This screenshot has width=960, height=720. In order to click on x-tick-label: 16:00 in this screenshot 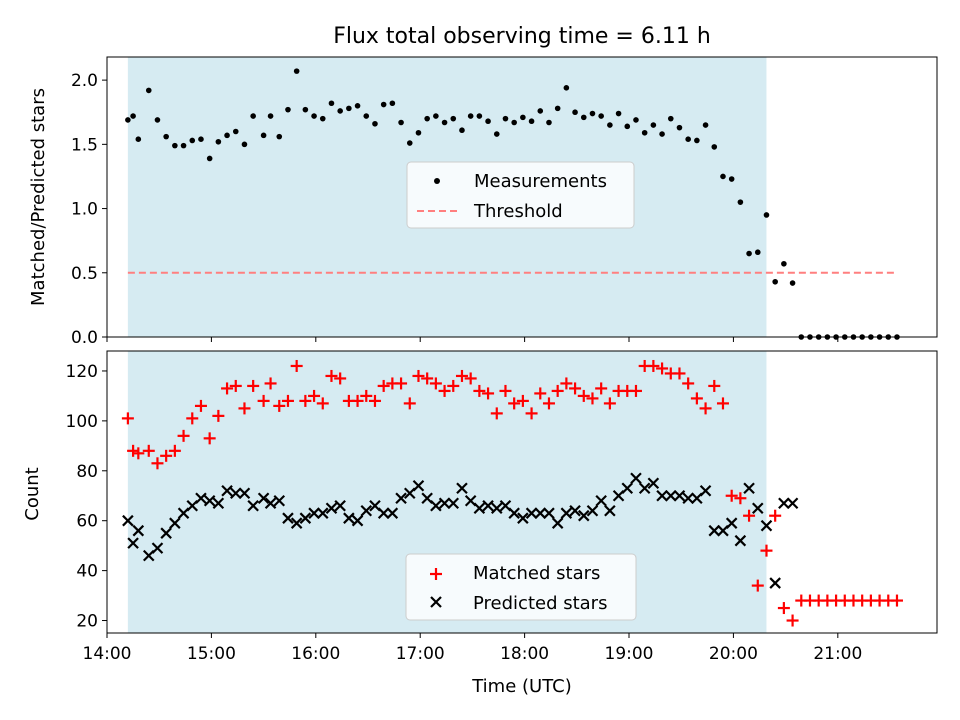, I will do `click(315, 654)`.